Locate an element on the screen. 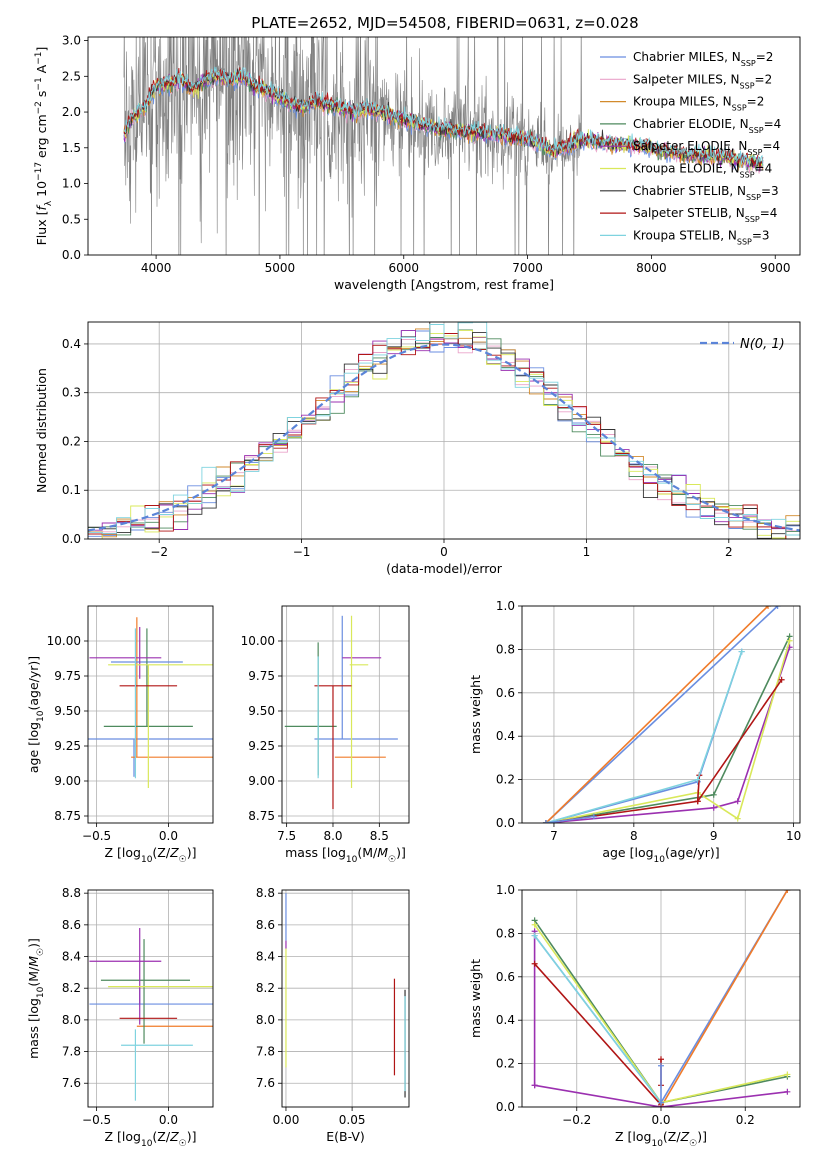 This screenshot has width=819, height=1170. legend-label: Kroupa ELODIE, NSSP=4 is located at coordinates (702, 171).